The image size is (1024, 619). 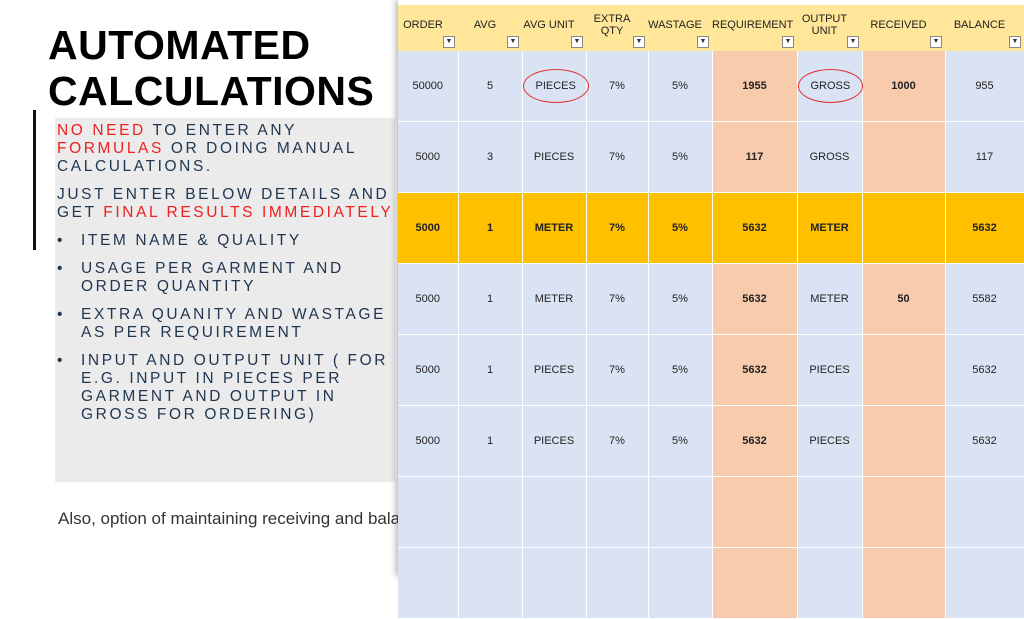 I want to click on table-cell: 1000, so click(x=904, y=86).